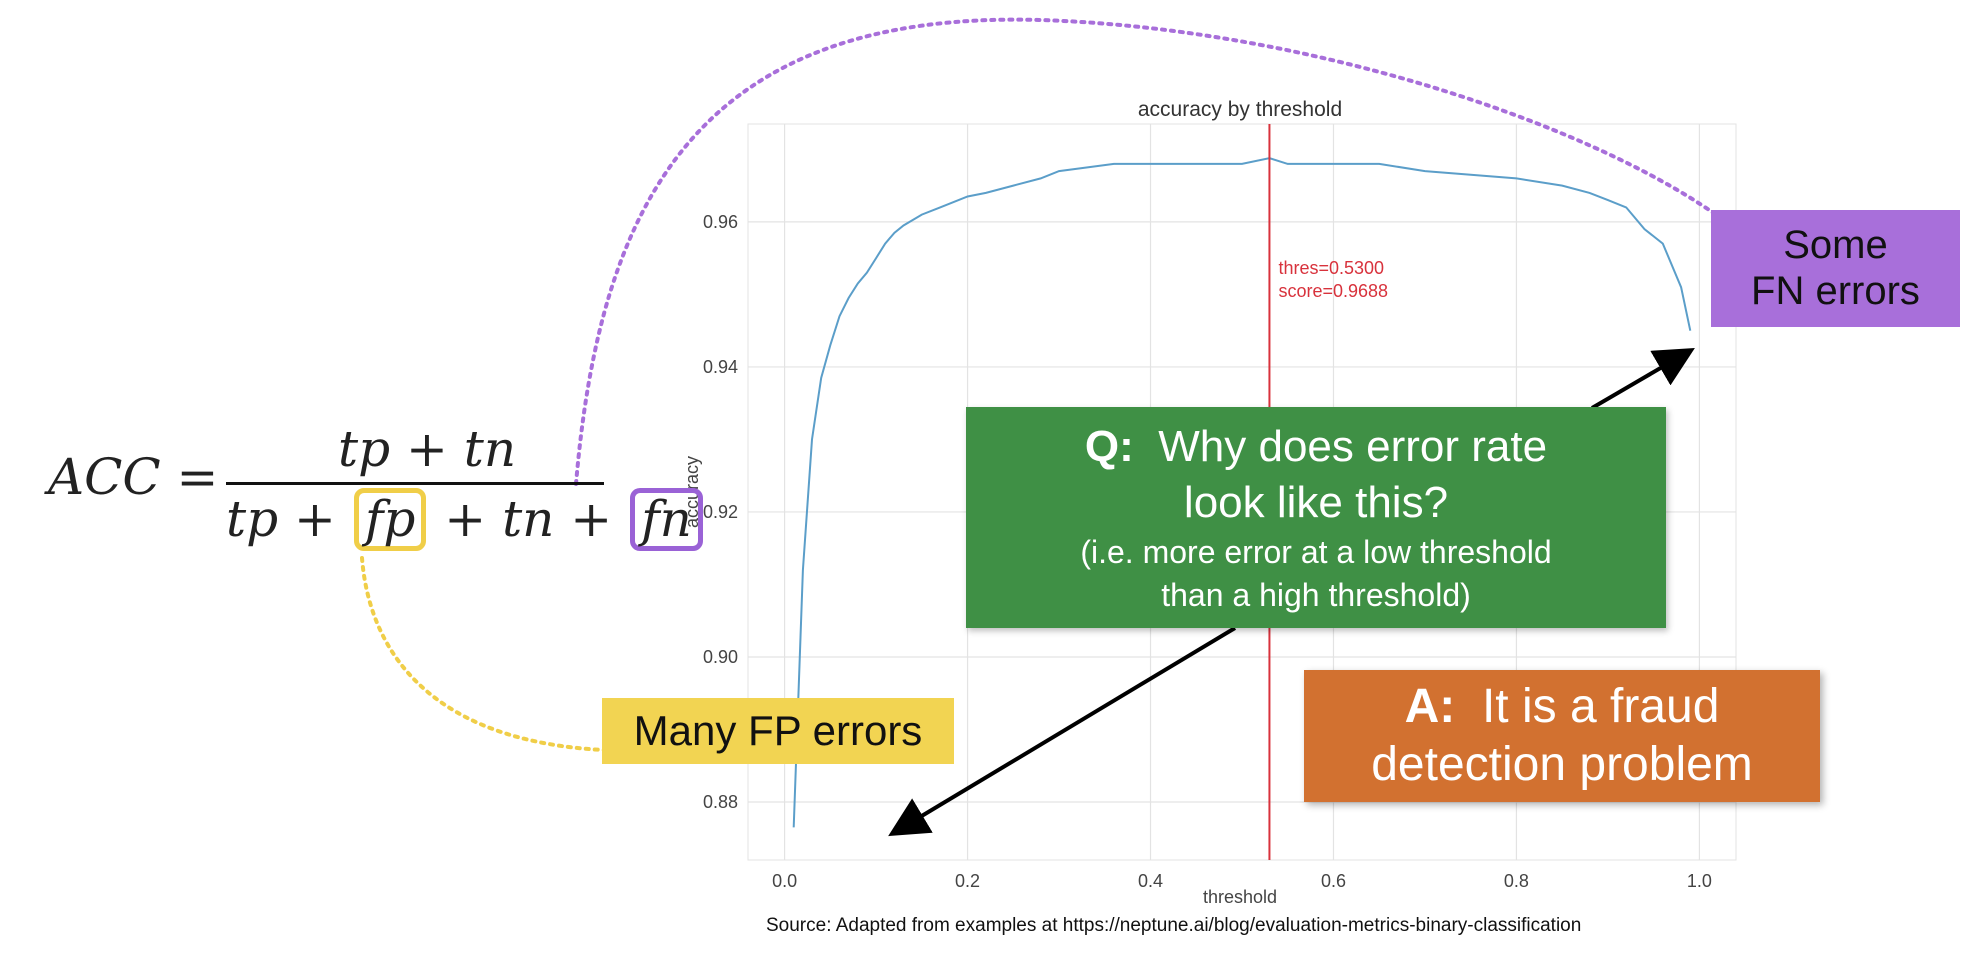 This screenshot has width=1970, height=958. I want to click on formula-denominator: tp + fp + tn + fn, so click(465, 519).